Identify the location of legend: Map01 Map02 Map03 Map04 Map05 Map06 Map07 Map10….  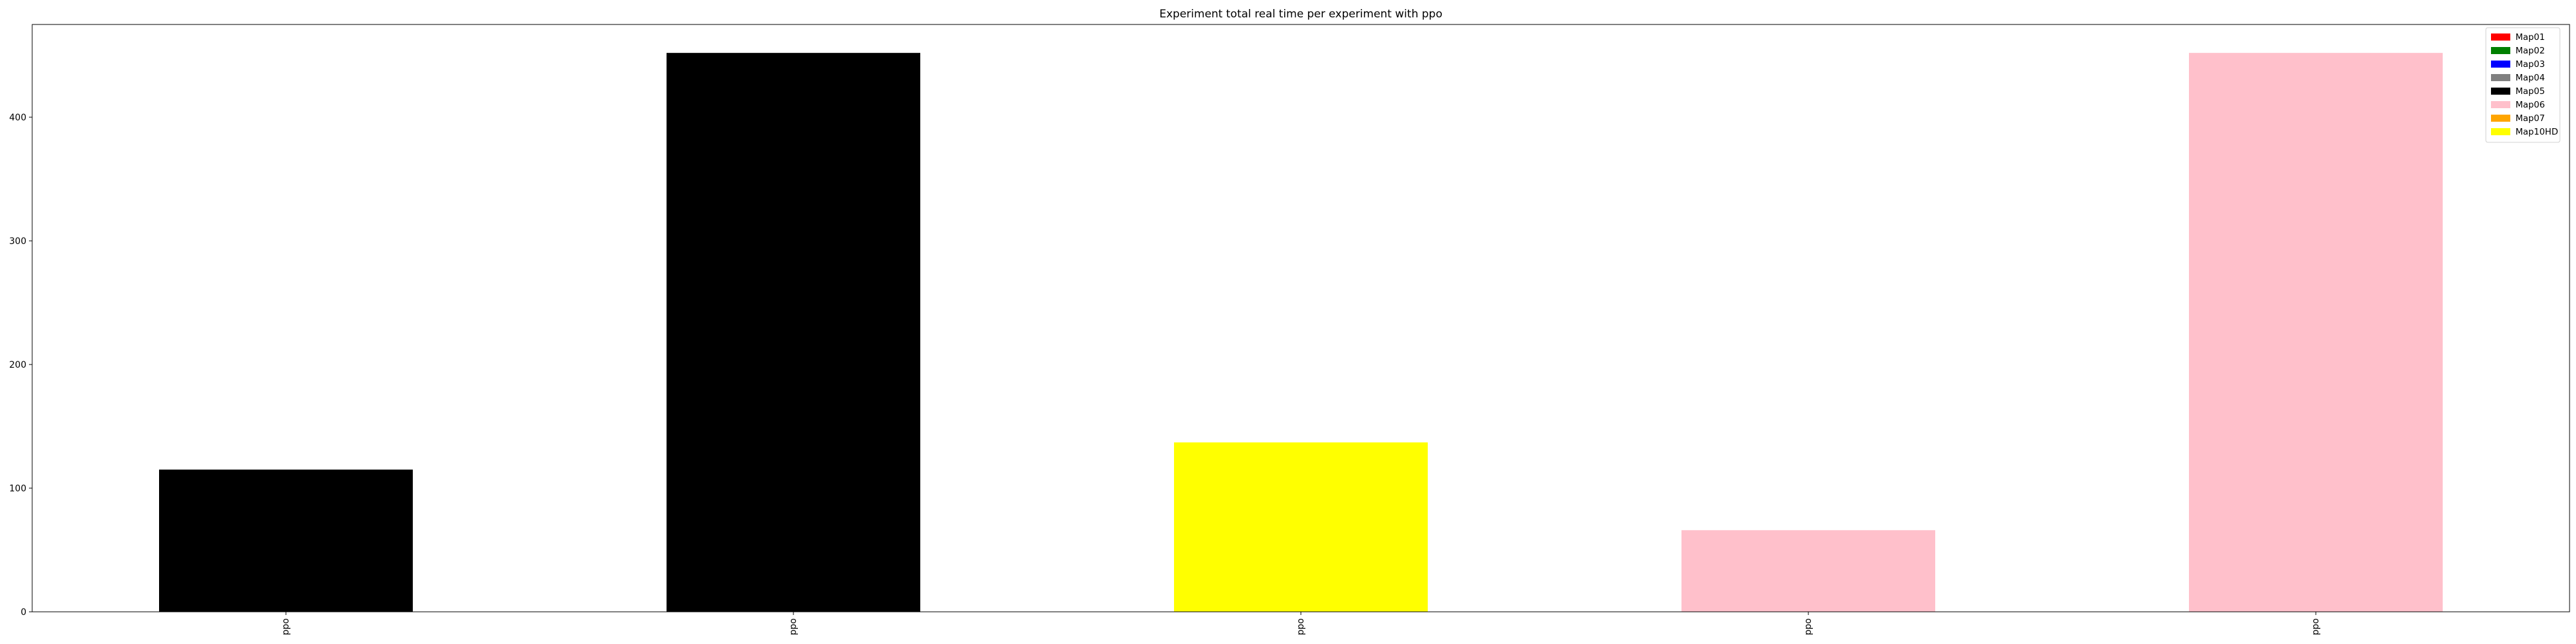
(2523, 85).